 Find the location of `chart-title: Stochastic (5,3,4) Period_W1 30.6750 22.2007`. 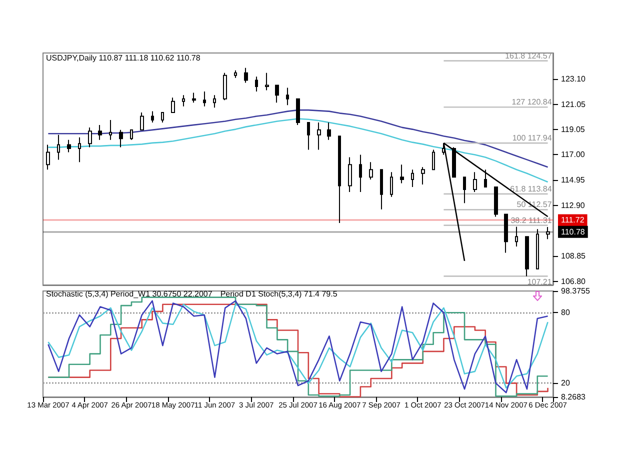

chart-title: Stochastic (5,3,4) Period_W1 30.6750 22.2007 is located at coordinates (129, 294).